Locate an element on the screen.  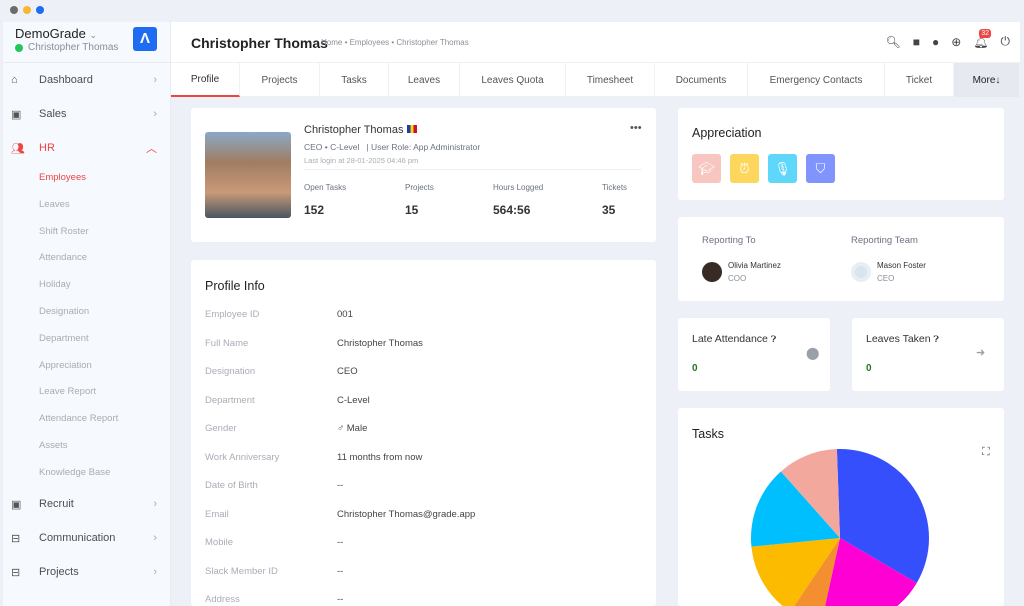
sidebar-item-hr: 👥︎ HR ︿ is located at coordinates (86, 148).